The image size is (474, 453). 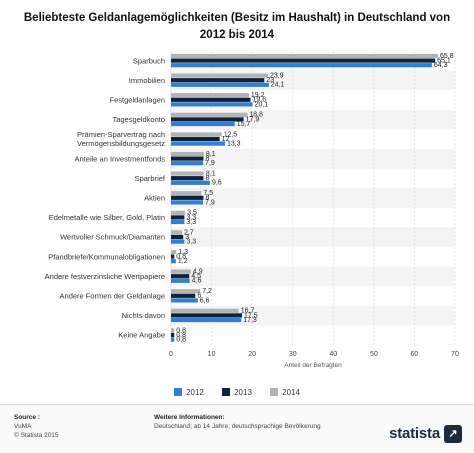 I want to click on value-label: 18,8, so click(x=256, y=115).